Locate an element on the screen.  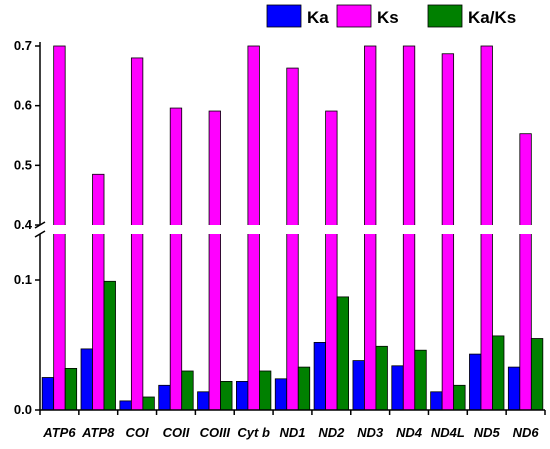
x-tick-label: ATP8 is located at coordinates (98, 432).